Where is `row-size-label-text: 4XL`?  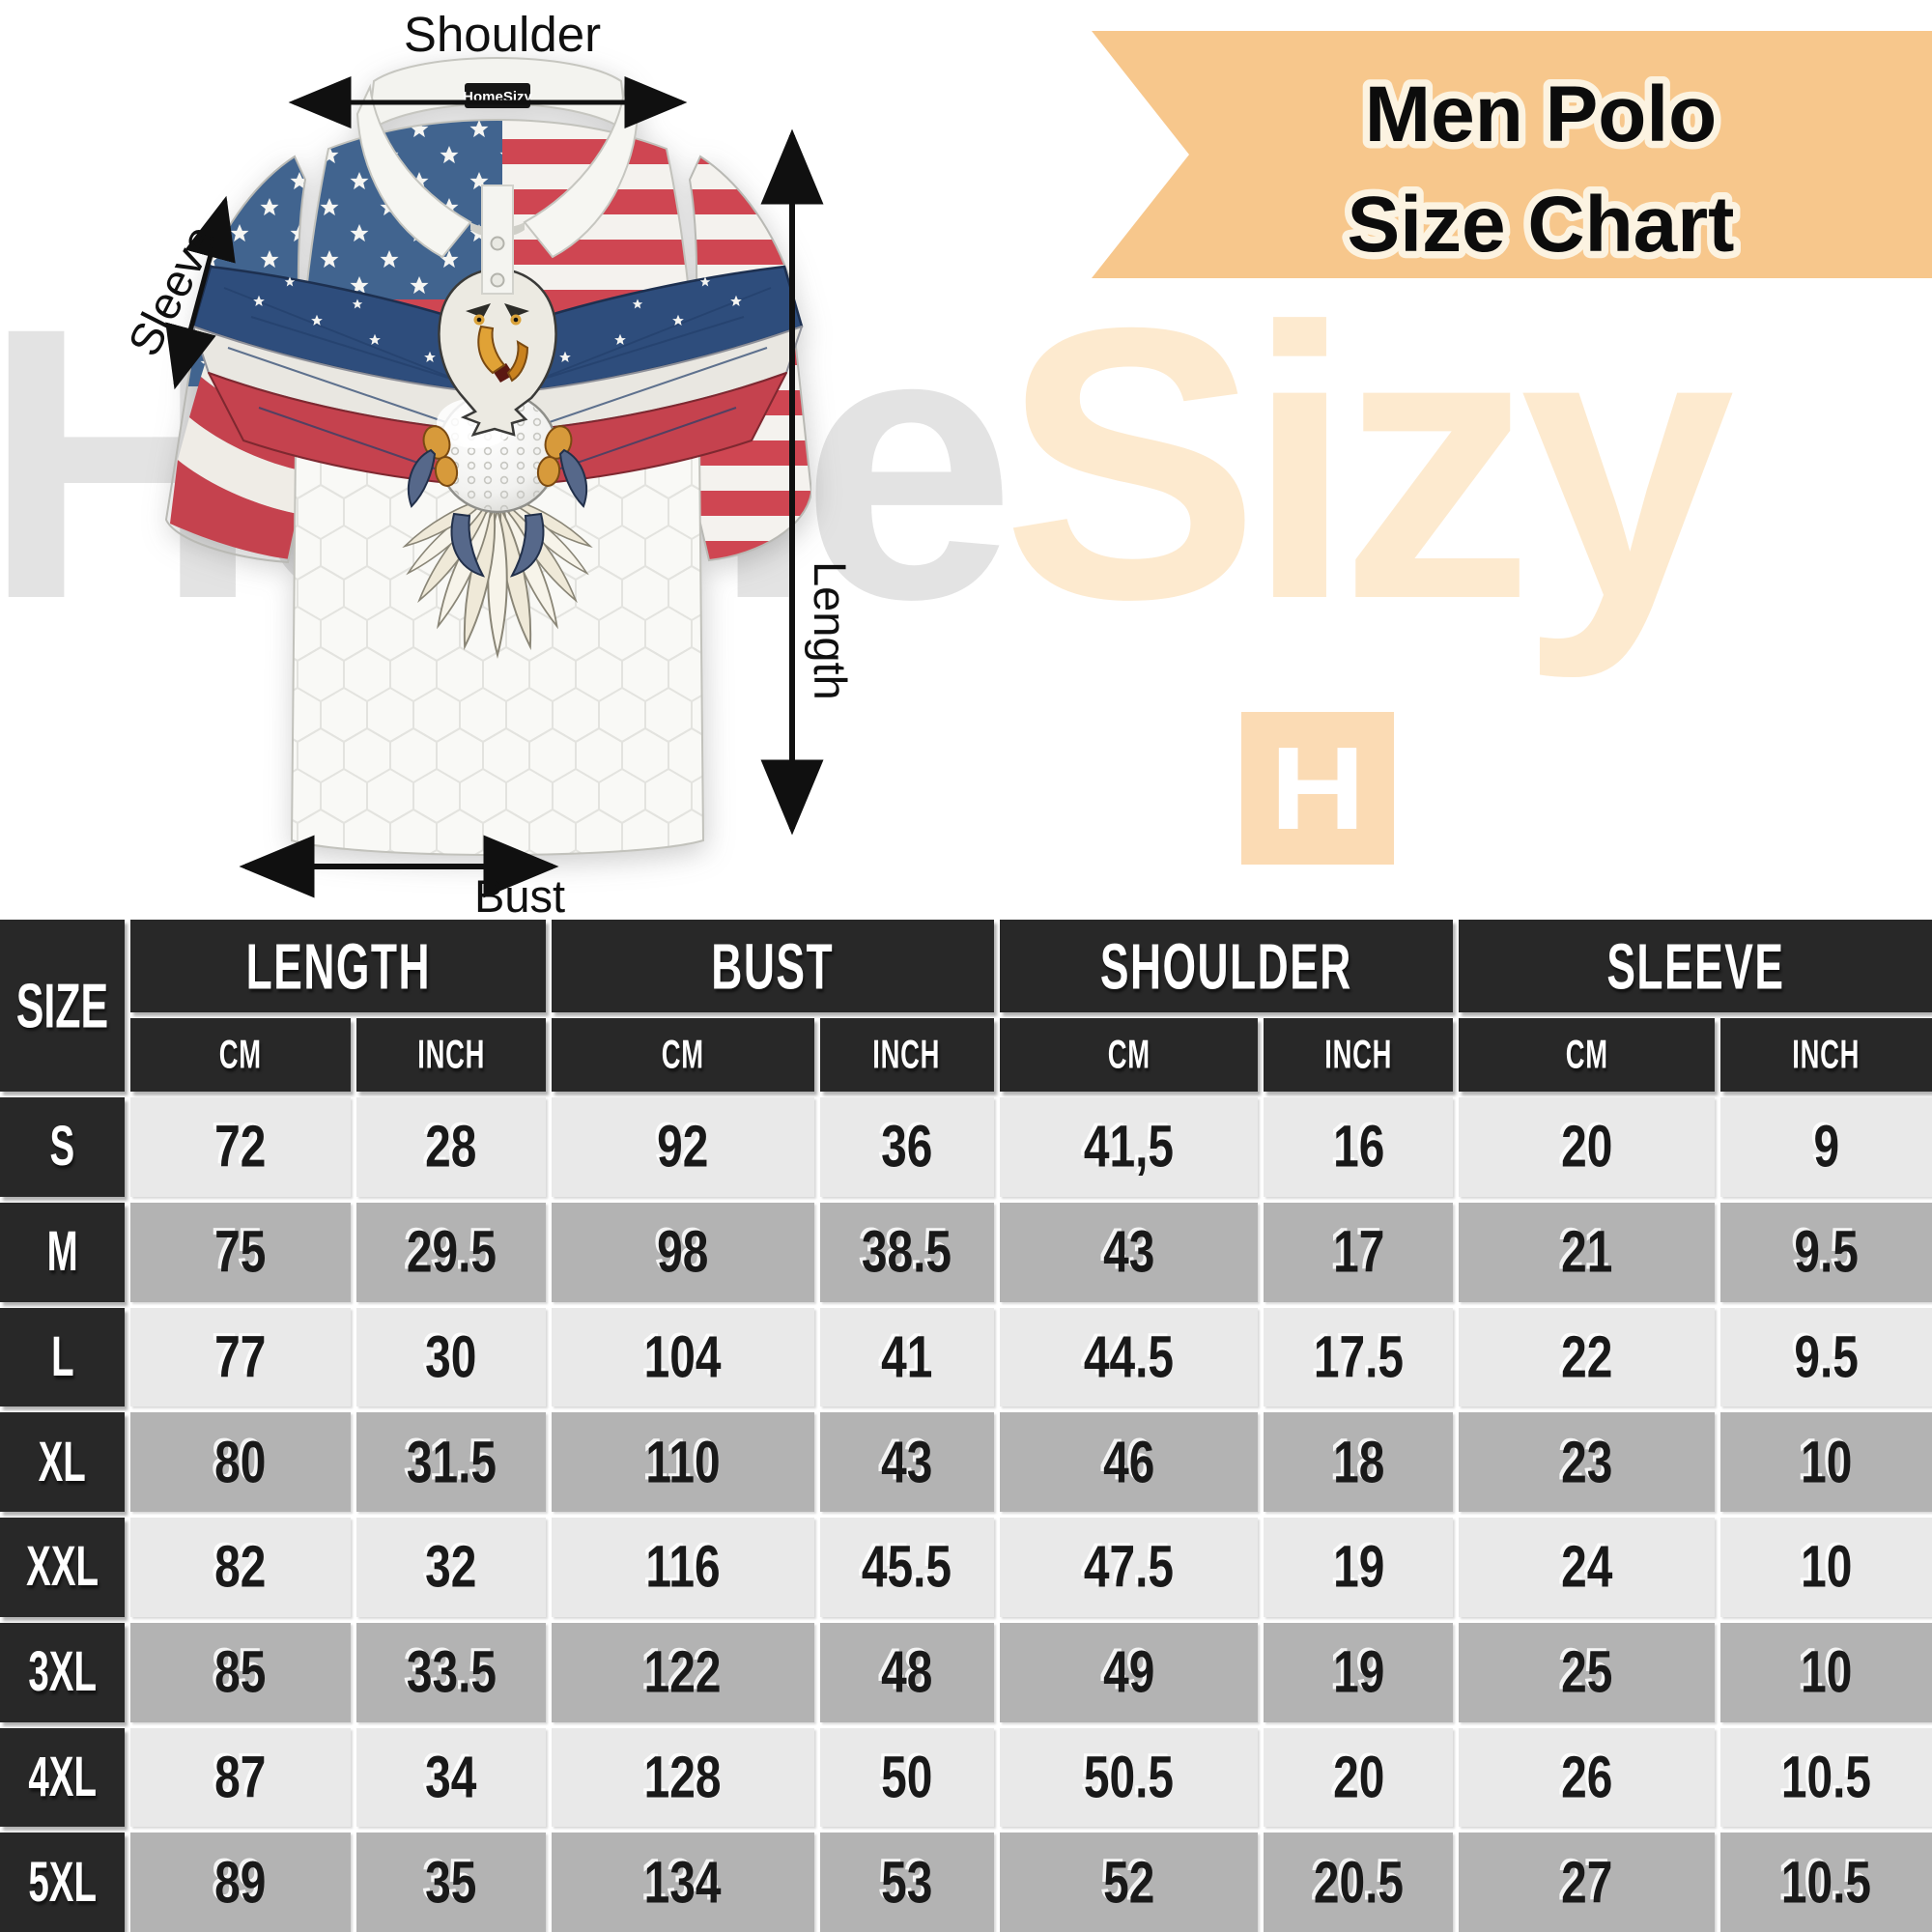 row-size-label-text: 4XL is located at coordinates (63, 1777).